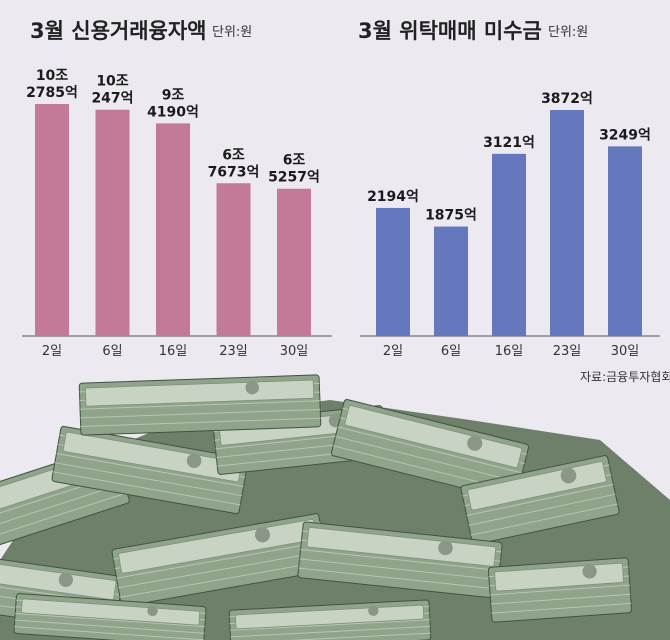 This screenshot has width=670, height=640. What do you see at coordinates (173, 95) in the screenshot?
I see `data-label: 9조` at bounding box center [173, 95].